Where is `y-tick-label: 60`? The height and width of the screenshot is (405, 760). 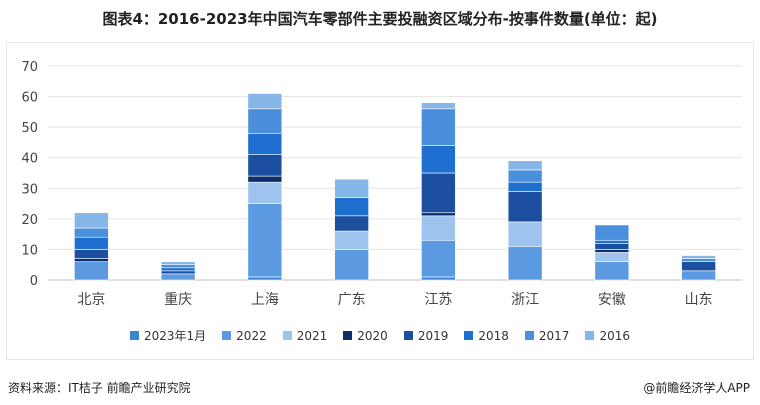
y-tick-label: 60 is located at coordinates (29, 98).